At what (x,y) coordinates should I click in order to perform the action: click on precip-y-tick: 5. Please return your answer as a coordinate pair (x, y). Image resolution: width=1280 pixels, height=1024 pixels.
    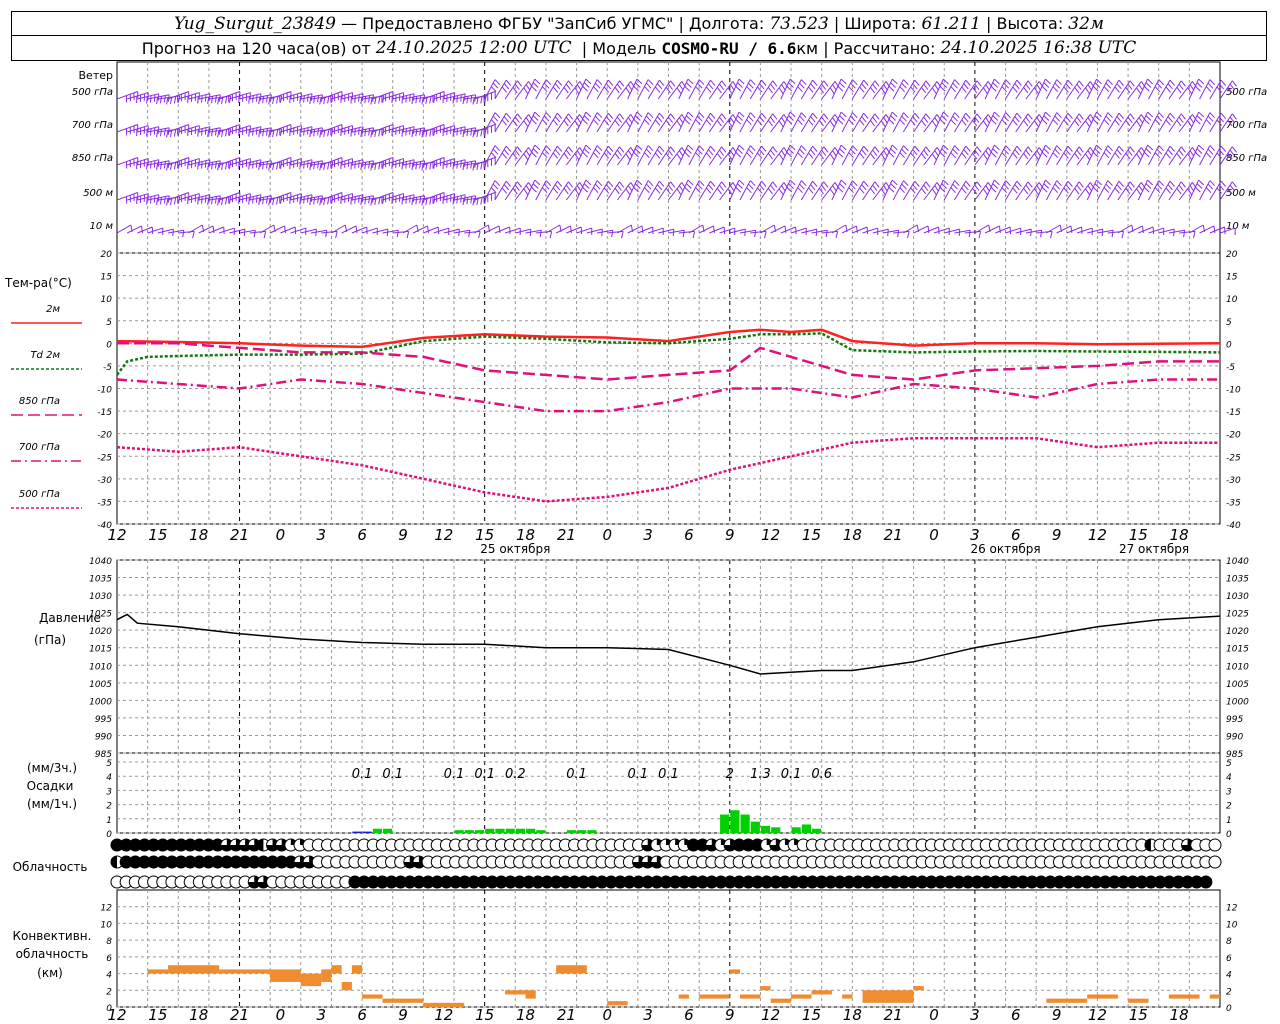
    Looking at the image, I should click on (1229, 764).